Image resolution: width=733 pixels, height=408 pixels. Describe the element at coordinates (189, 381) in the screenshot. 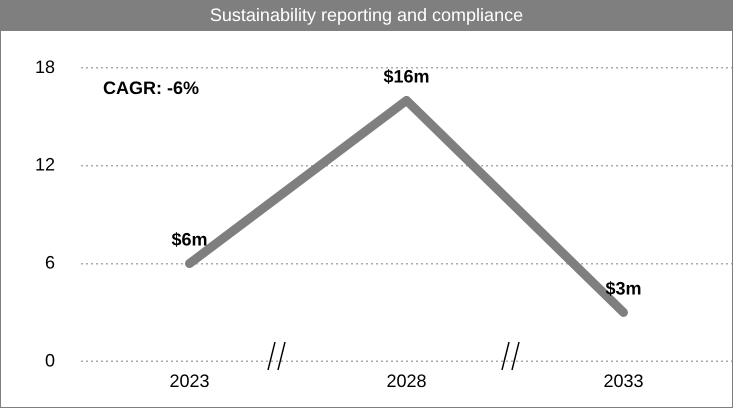

I see `x-tick-label: 2023` at that location.